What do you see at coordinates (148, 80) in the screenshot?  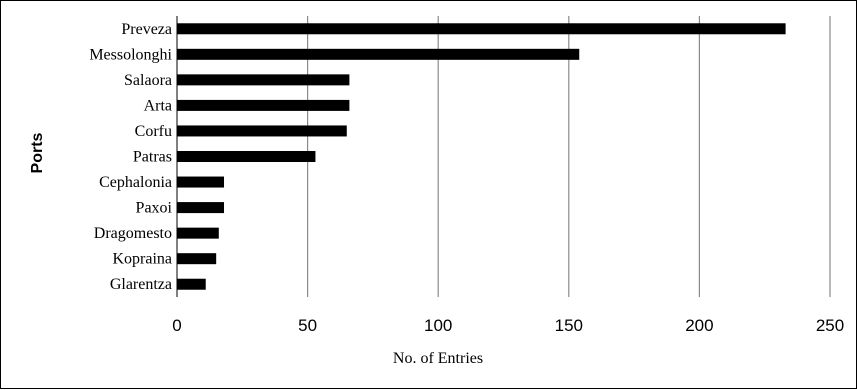 I see `category-label: Salaora` at bounding box center [148, 80].